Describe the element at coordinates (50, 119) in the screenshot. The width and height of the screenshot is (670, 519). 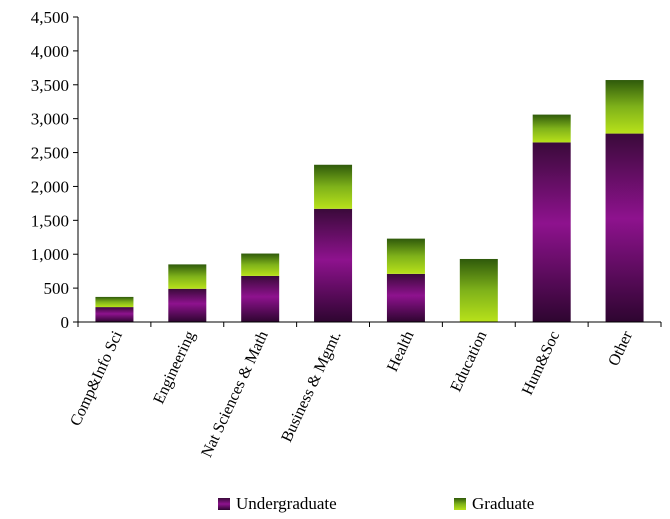
I see `y-tick-label: 3,000` at that location.